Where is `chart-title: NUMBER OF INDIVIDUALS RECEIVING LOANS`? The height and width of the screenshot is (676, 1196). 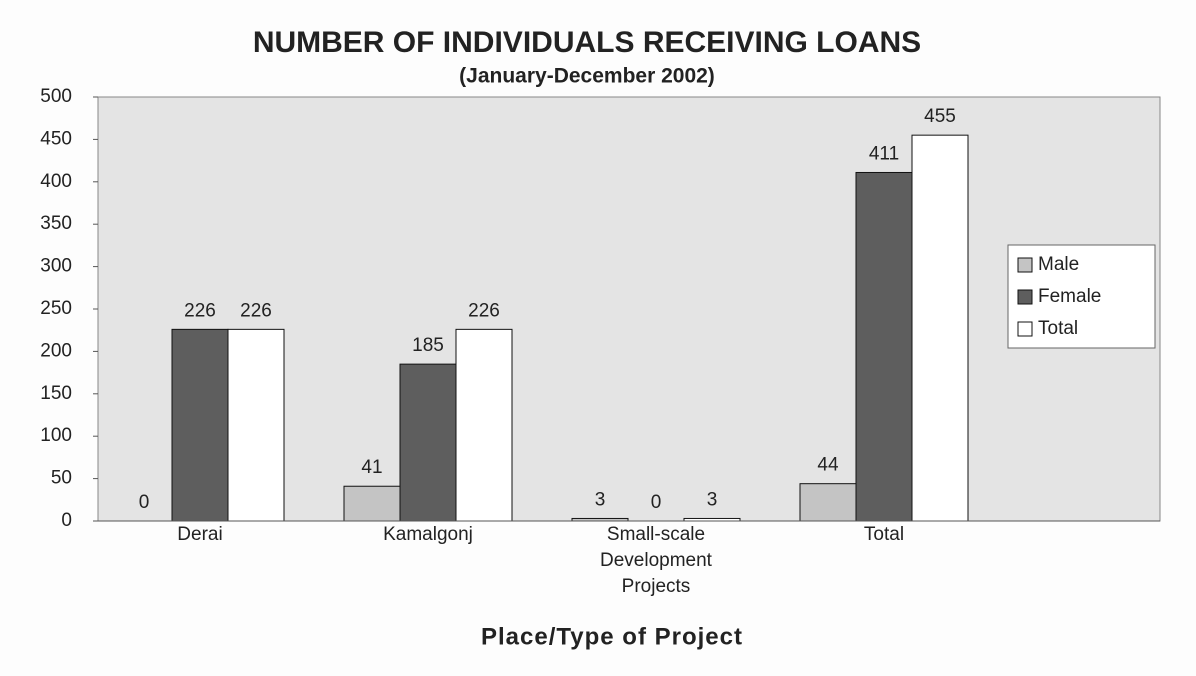
chart-title: NUMBER OF INDIVIDUALS RECEIVING LOANS is located at coordinates (587, 42).